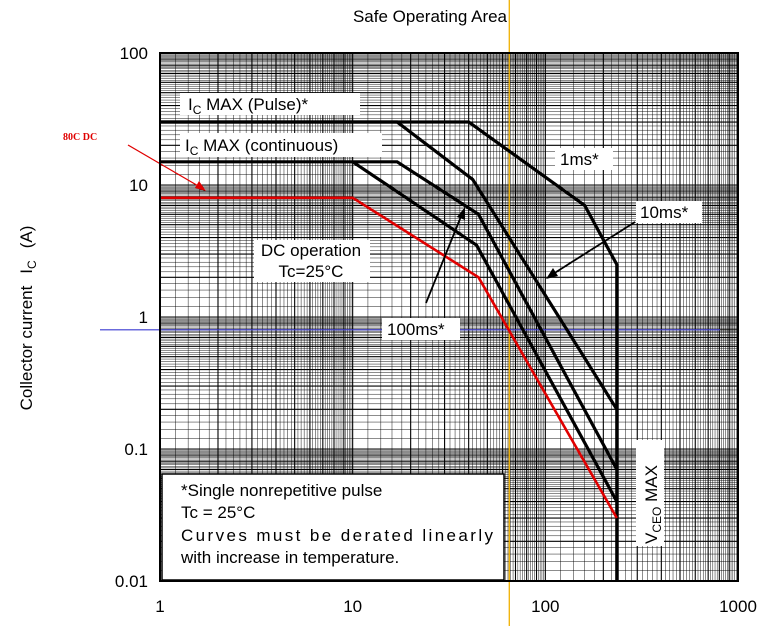 This screenshot has width=768, height=626. I want to click on hundred-ms-arrowhead, so click(461, 213).